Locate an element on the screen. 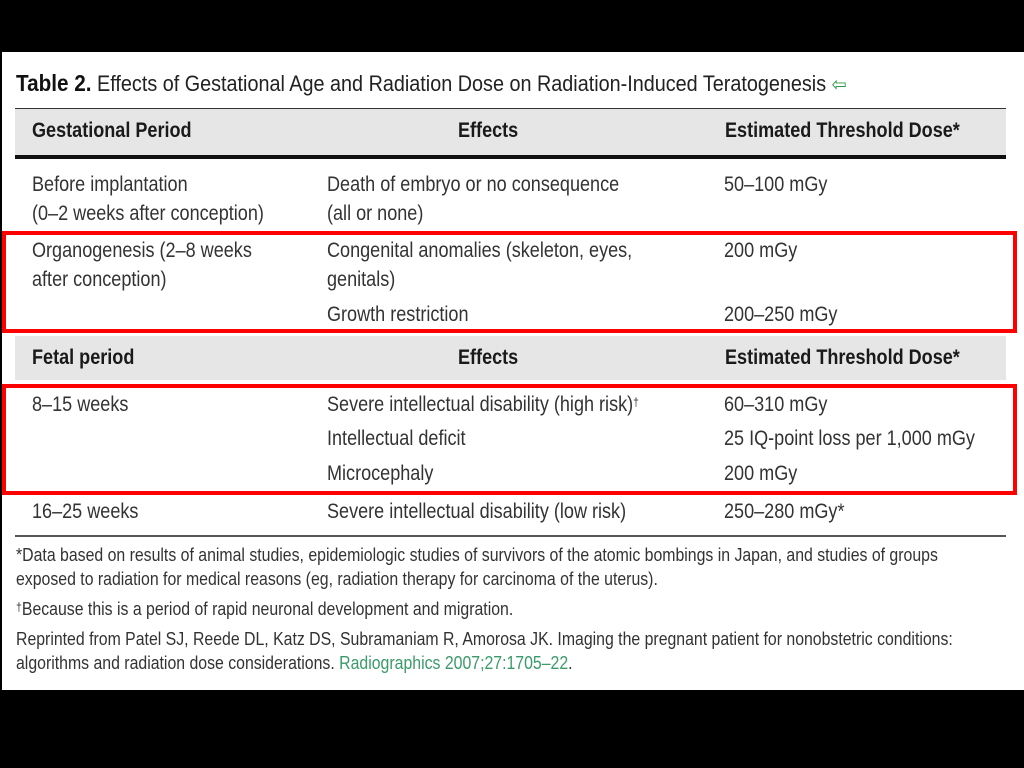 The image size is (1024, 768). dose-cell: 250–280 mGy* is located at coordinates (784, 511).